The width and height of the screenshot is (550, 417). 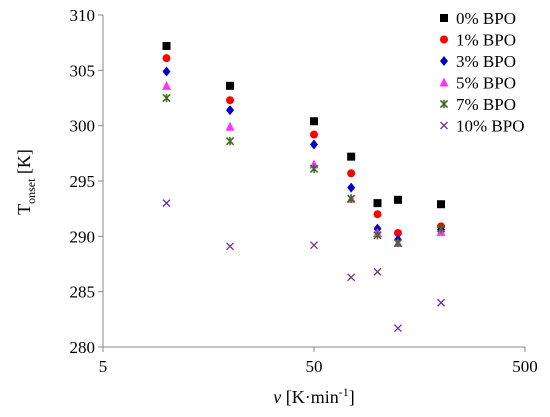 I want to click on x-tick-label: 500, so click(x=525, y=366).